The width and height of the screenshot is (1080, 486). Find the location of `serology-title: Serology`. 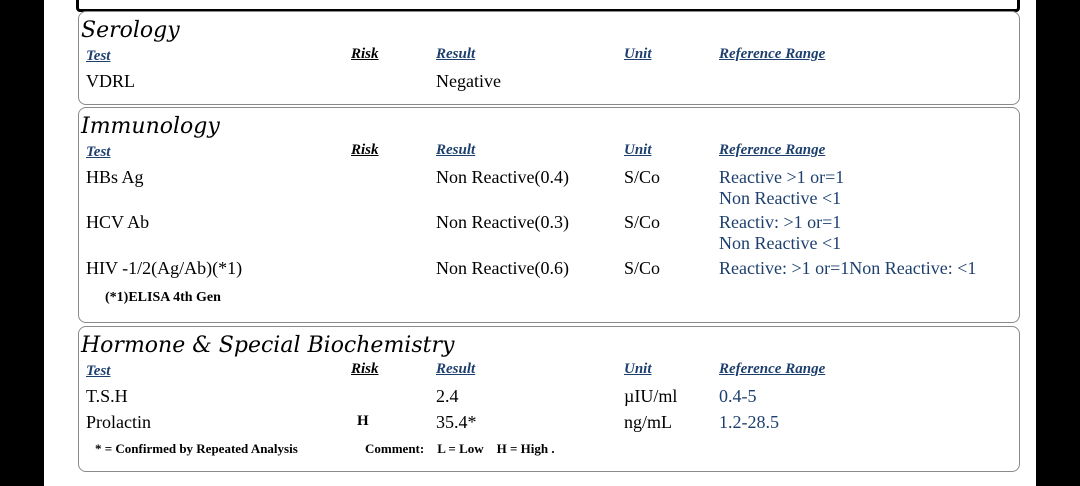

serology-title: Serology is located at coordinates (130, 30).